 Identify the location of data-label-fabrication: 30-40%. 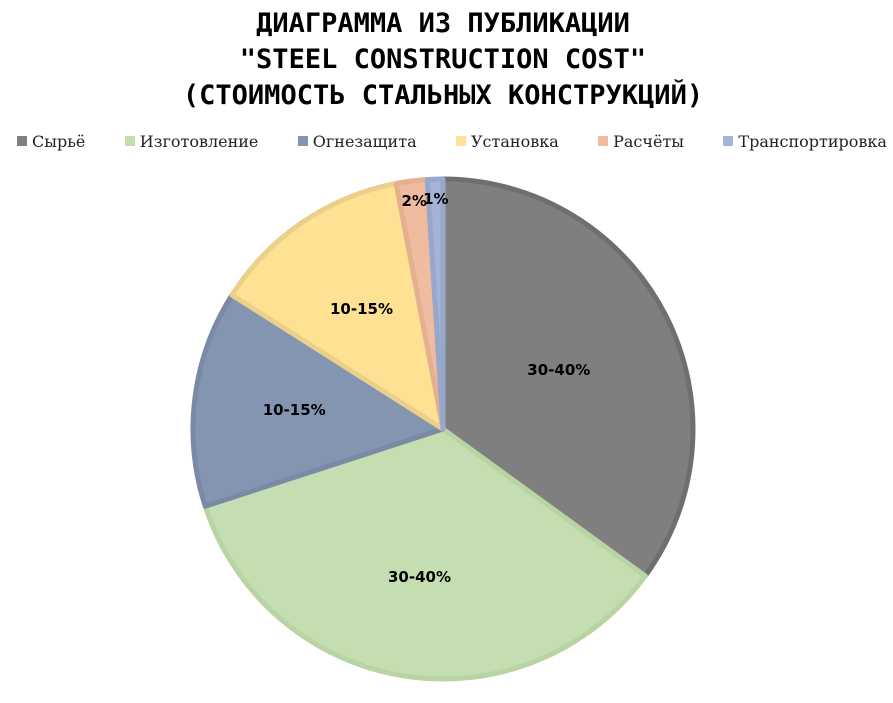
(419, 577).